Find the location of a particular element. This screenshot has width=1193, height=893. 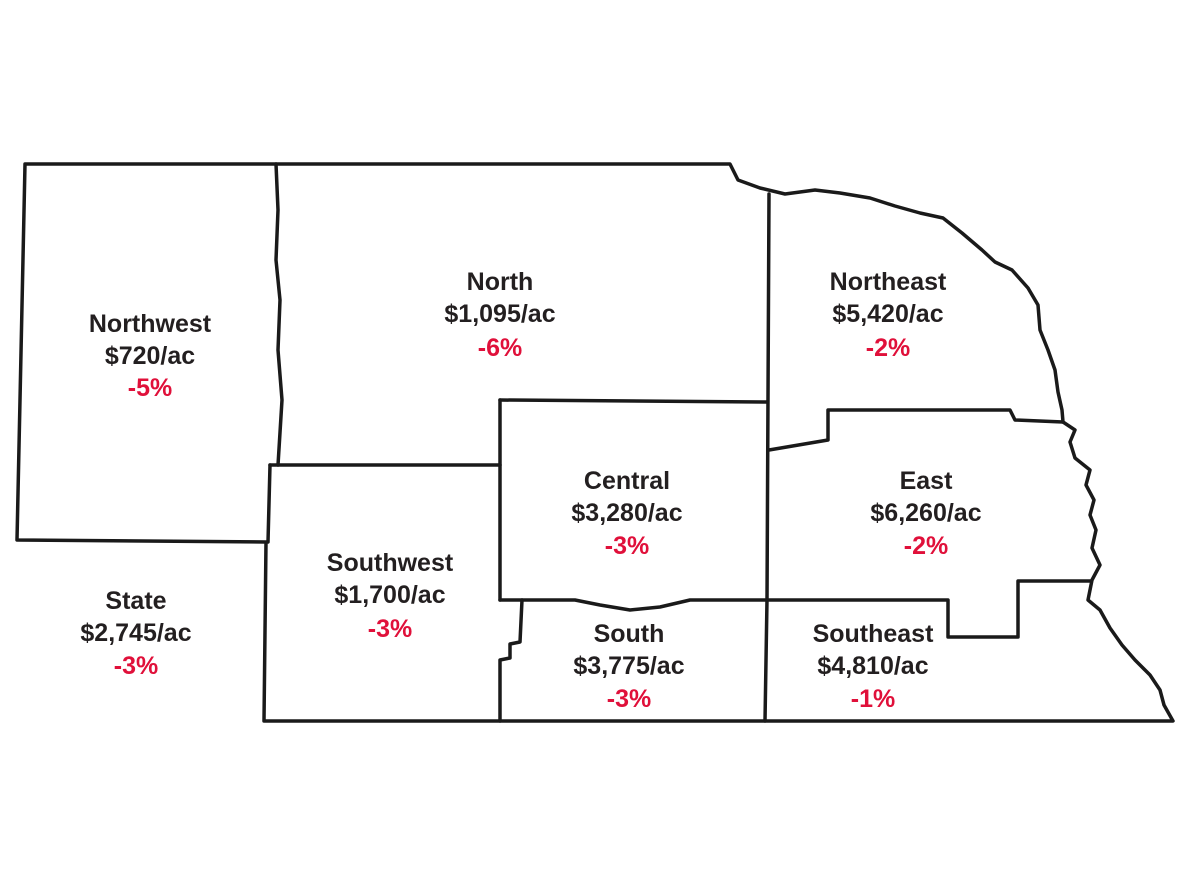

region-central-value: $3,280/ac is located at coordinates (626, 513).